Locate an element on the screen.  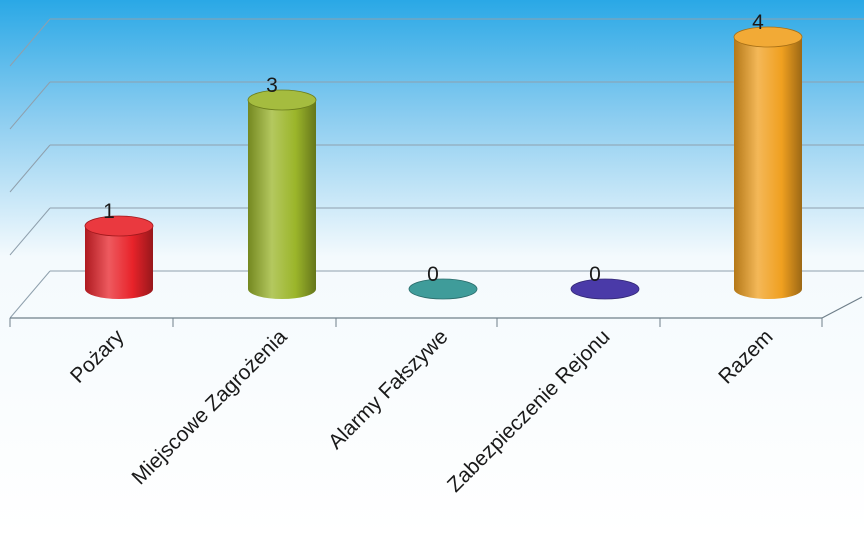
floor-right-edge is located at coordinates (842, 307).